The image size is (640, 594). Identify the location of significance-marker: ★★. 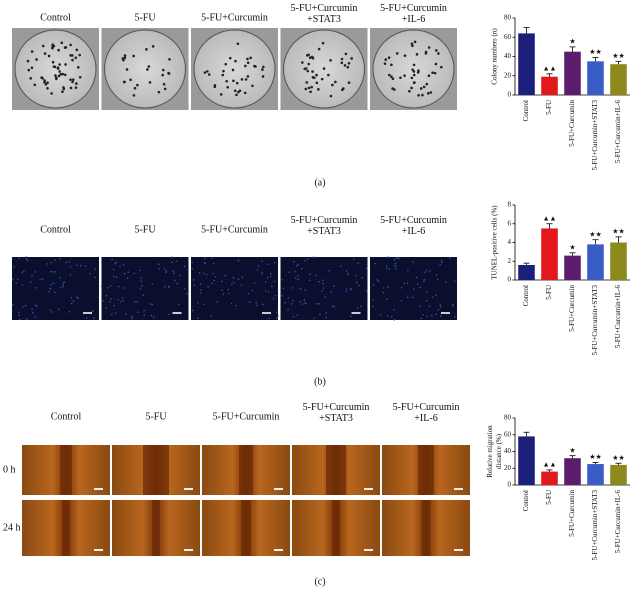
(618, 56).